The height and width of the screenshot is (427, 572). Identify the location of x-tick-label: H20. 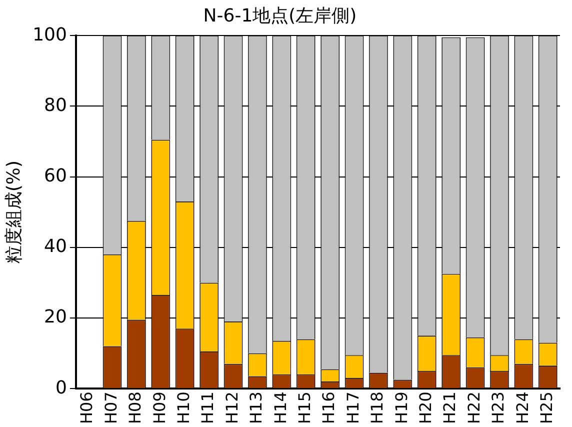
(426, 408).